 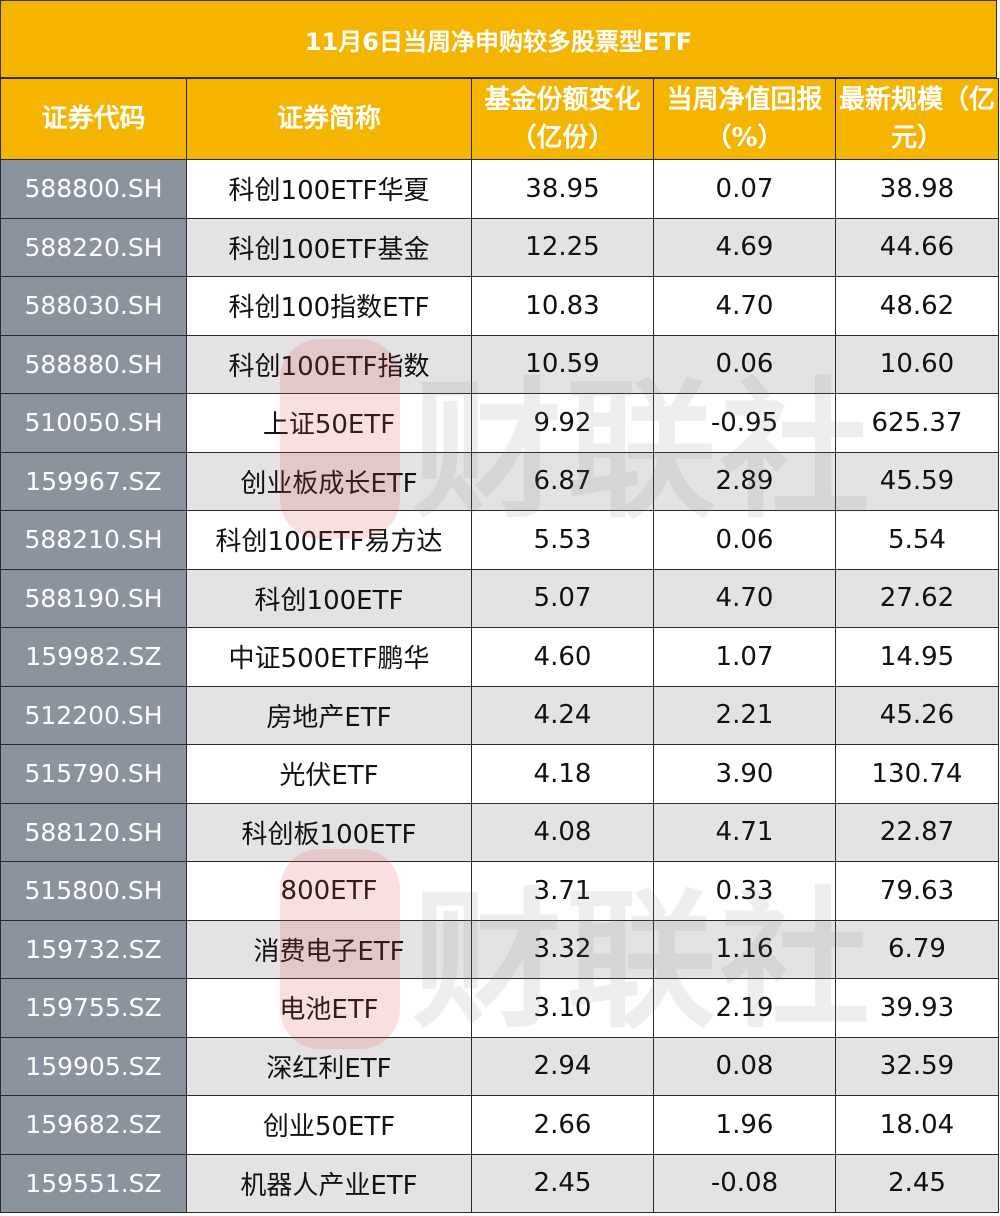 I want to click on cell-share-change: 5.07, so click(x=562, y=598).